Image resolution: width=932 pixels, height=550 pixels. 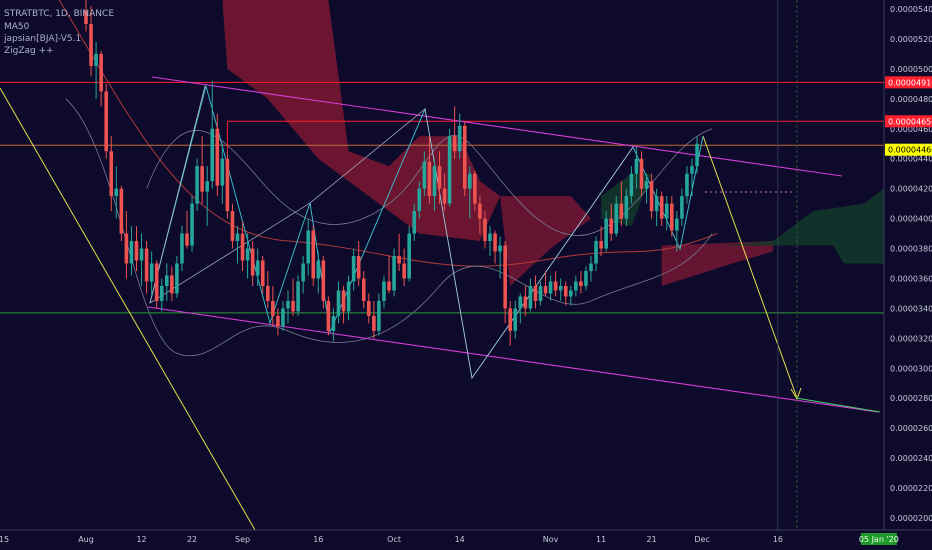 What do you see at coordinates (838, 405) in the screenshot?
I see `green-target-line` at bounding box center [838, 405].